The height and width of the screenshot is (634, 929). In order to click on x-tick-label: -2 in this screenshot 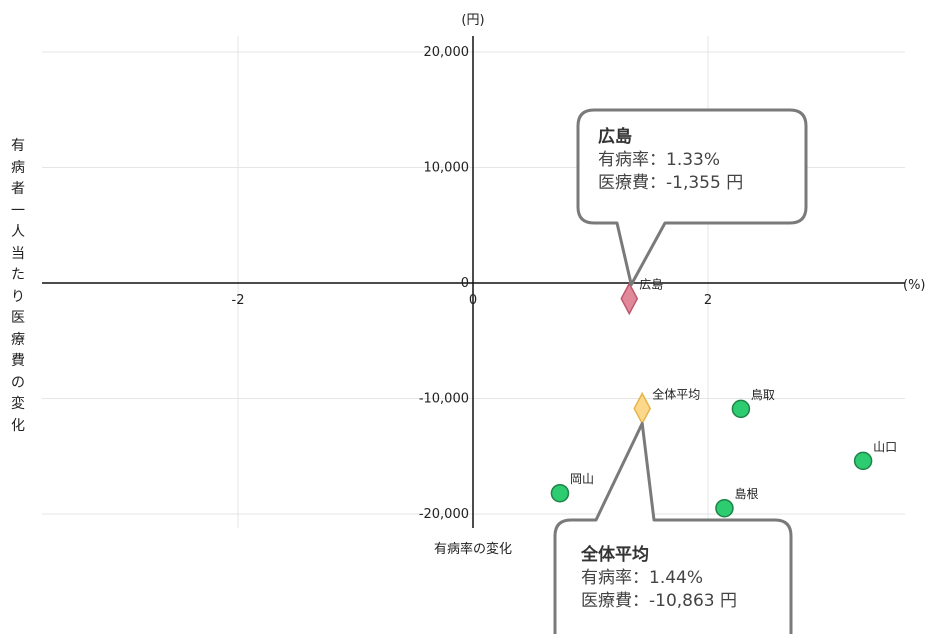, I will do `click(238, 300)`.